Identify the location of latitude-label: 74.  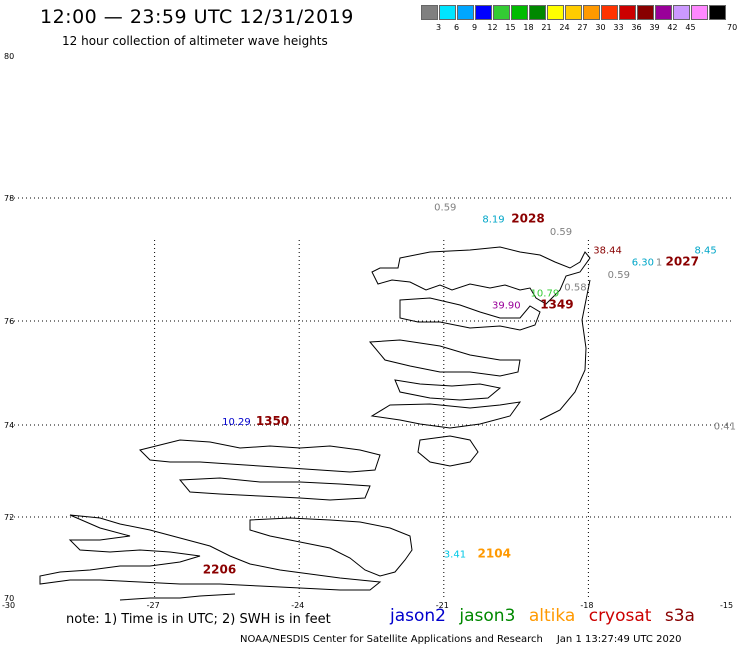
(9, 425).